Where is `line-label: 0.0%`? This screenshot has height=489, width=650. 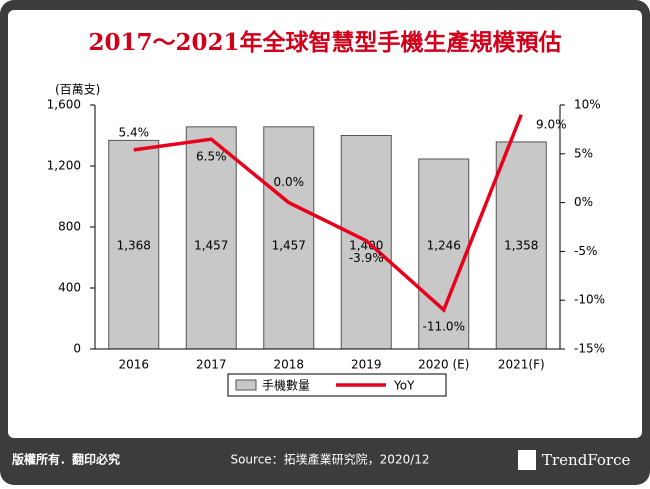 line-label: 0.0% is located at coordinates (289, 182).